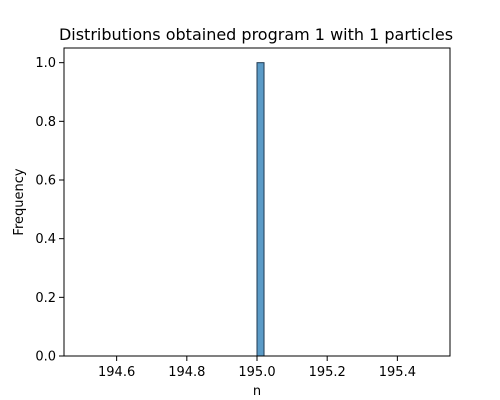  Describe the element at coordinates (19, 201) in the screenshot. I see `y-axis-label: Frequency` at that location.